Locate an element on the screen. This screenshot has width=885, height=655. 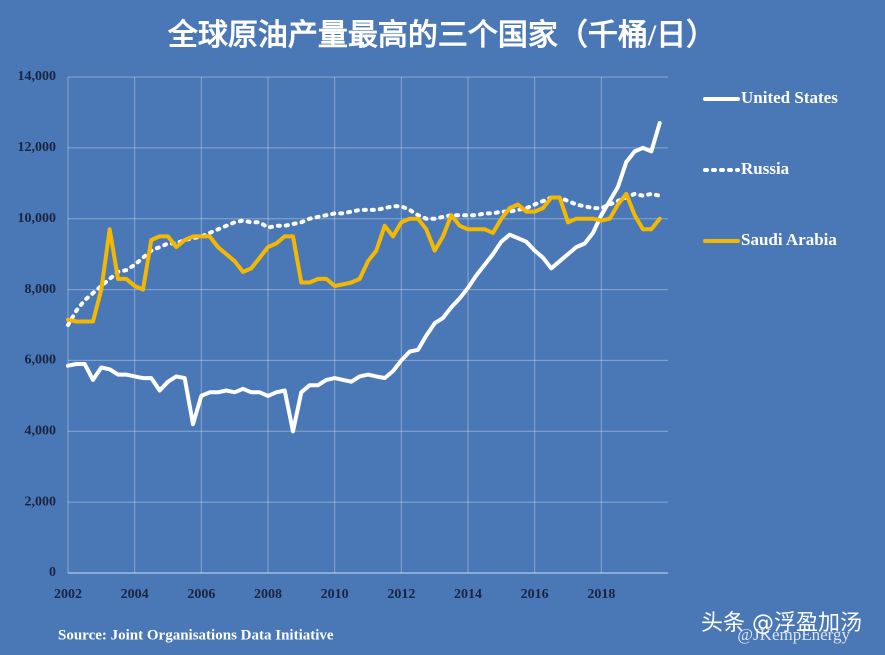
legend-label: Russia is located at coordinates (765, 168).